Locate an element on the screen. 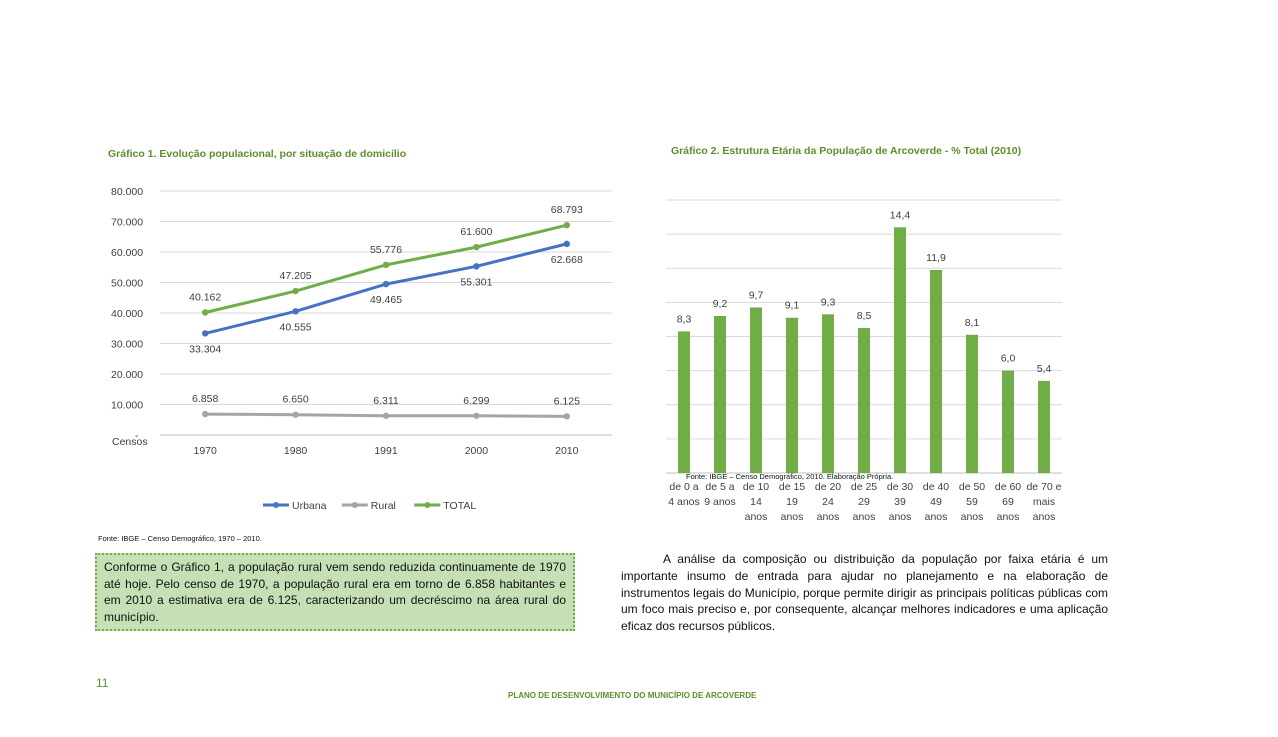 The width and height of the screenshot is (1278, 737). bar-value-label: 14,4 is located at coordinates (900, 215).